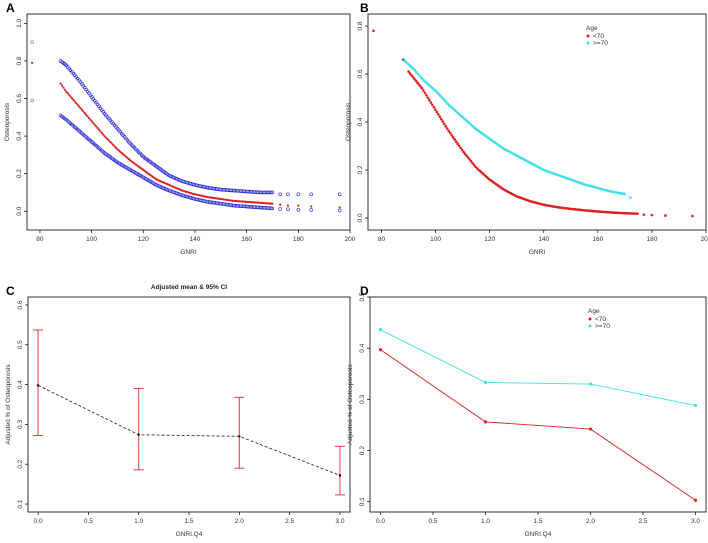 The image size is (708, 543). I want to click on series-line, so click(538, 425).